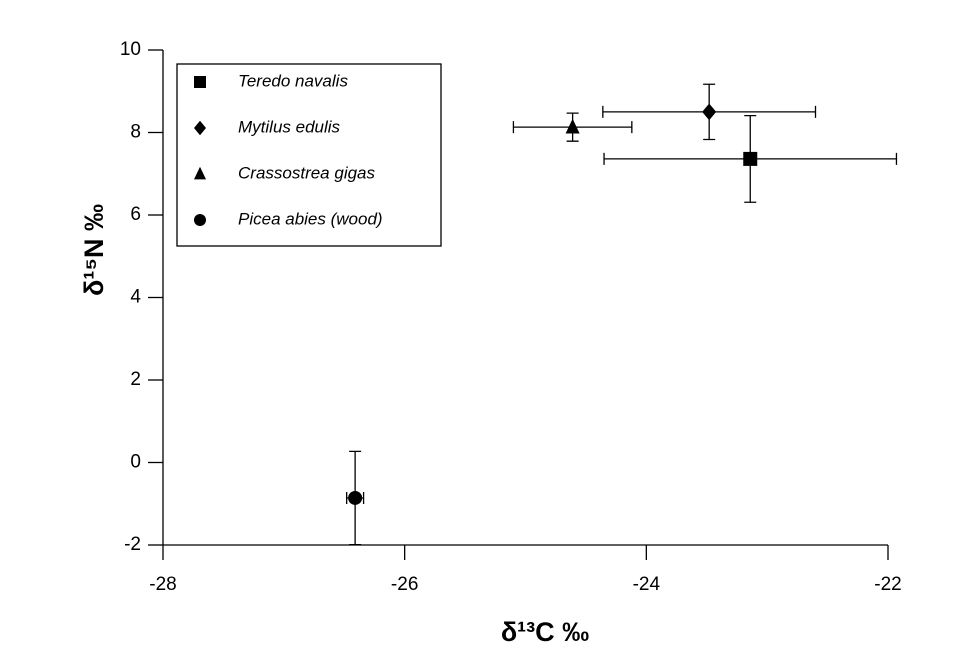 Image resolution: width=968 pixels, height=667 pixels. I want to click on legend-box, so click(309, 155).